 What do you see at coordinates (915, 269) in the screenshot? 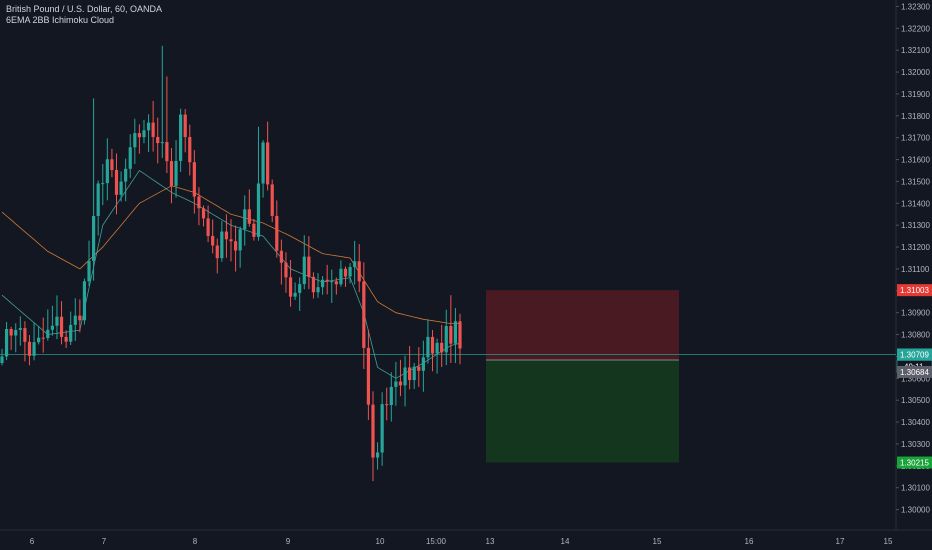
I see `y-tick-label: 1.31100` at bounding box center [915, 269].